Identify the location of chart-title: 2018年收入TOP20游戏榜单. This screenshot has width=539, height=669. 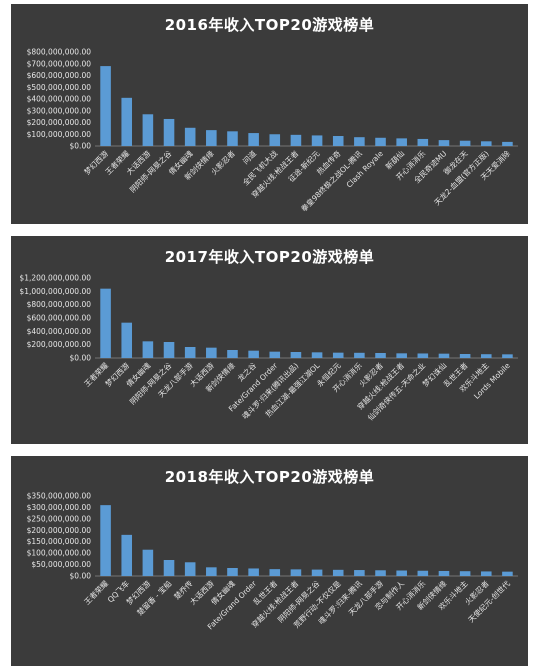
(269, 477).